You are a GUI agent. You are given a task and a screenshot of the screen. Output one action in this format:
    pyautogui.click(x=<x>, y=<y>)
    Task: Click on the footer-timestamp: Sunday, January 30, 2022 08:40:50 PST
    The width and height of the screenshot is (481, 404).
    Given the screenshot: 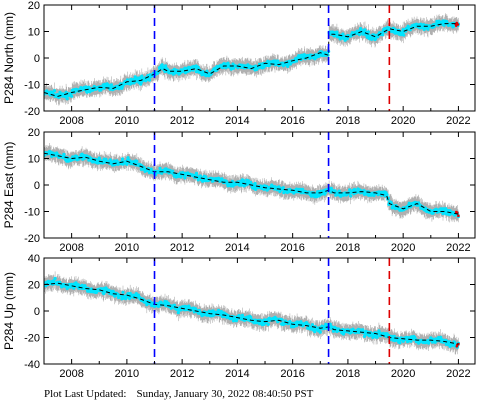 What is the action you would take?
    pyautogui.click(x=225, y=394)
    